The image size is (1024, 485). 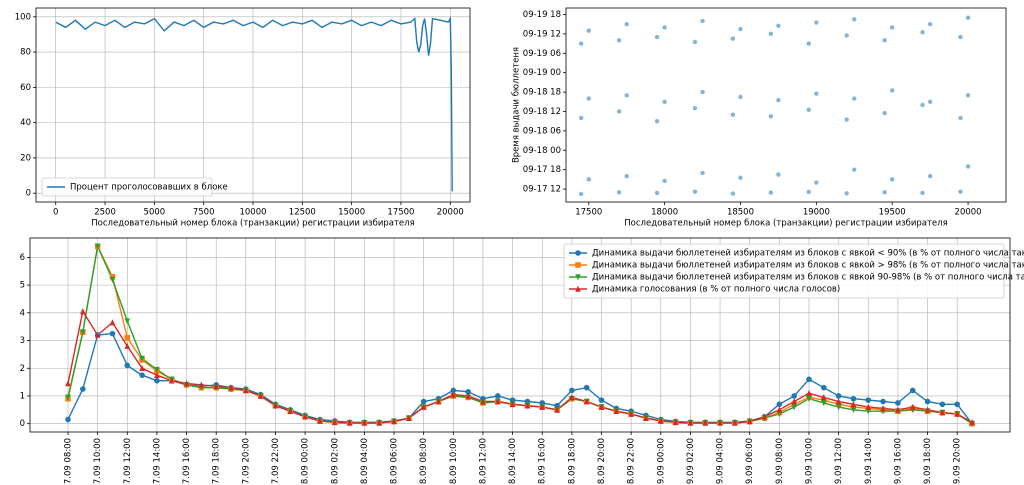 What do you see at coordinates (22, 424) in the screenshot?
I see `y-tick-label: 0` at bounding box center [22, 424].